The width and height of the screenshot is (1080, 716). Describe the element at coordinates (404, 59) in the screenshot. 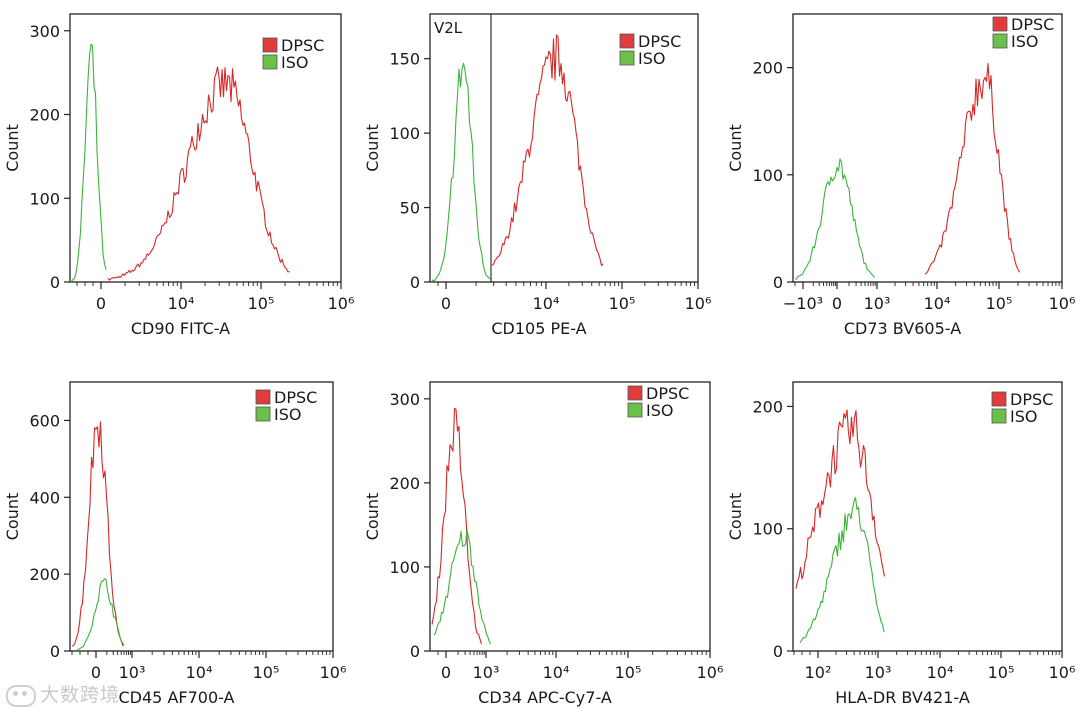

I see `y-tick-label: 150` at that location.